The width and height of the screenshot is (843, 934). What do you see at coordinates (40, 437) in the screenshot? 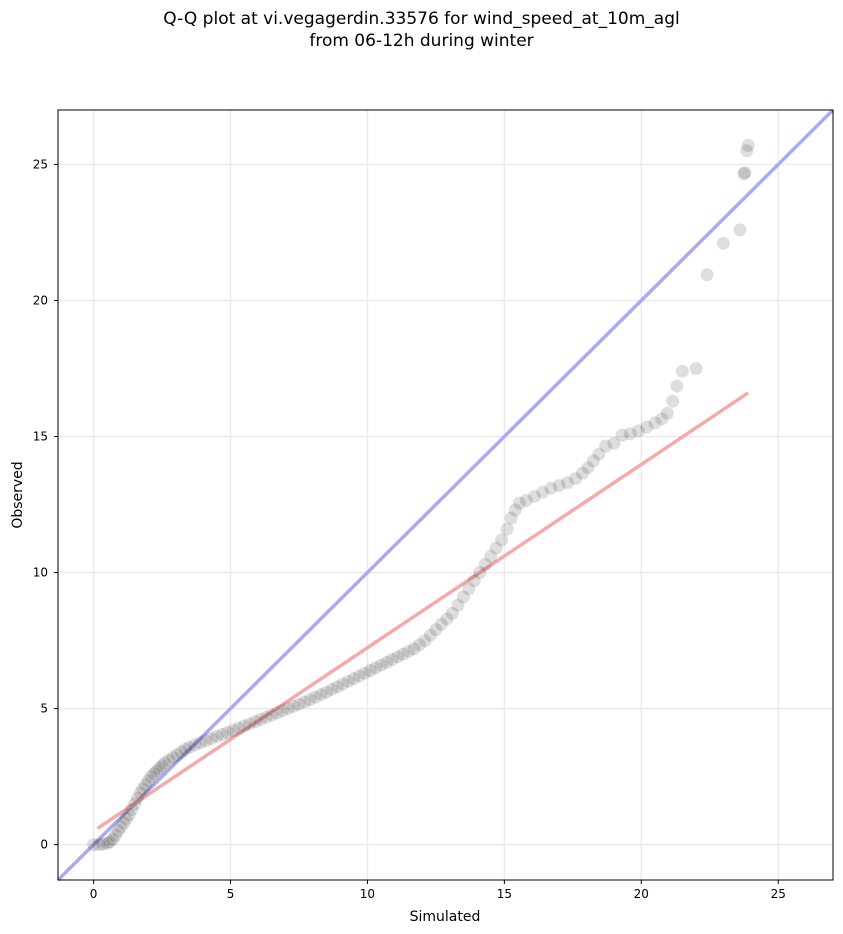
I see `y-tick-label: 15` at bounding box center [40, 437].